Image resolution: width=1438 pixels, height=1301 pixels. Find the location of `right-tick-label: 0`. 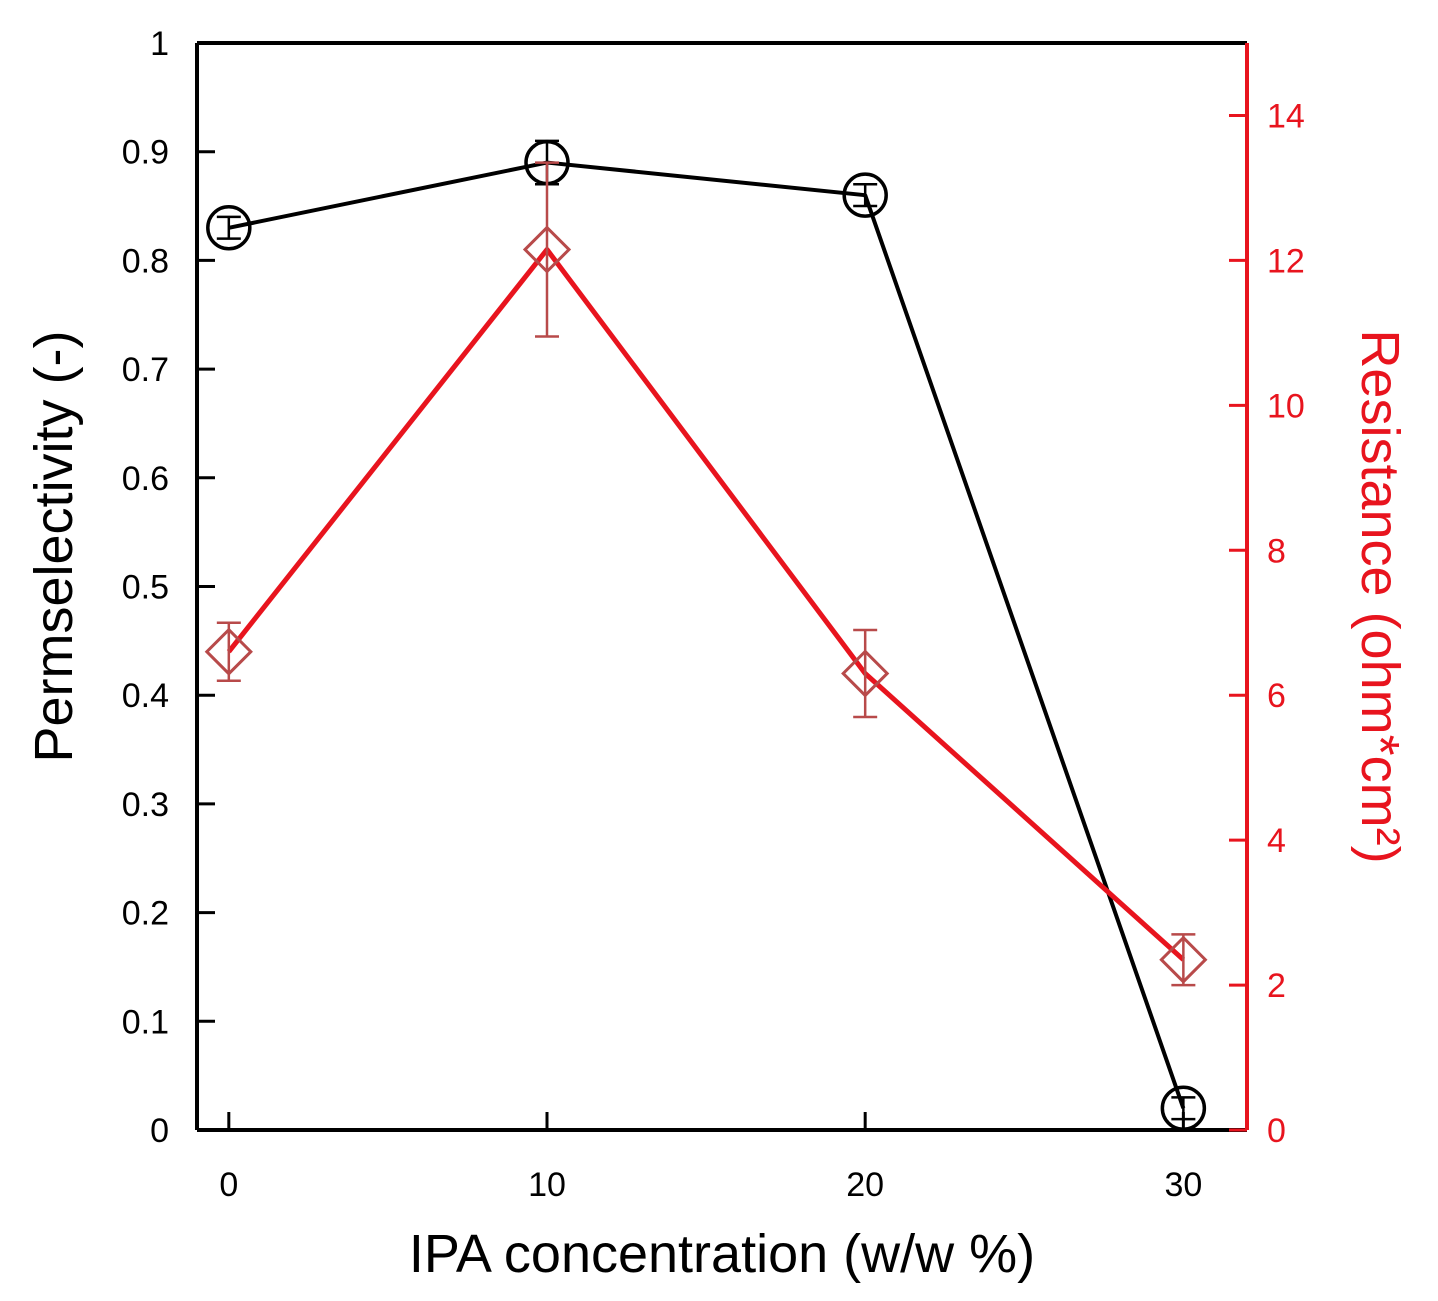

right-tick-label: 0 is located at coordinates (1276, 1131).